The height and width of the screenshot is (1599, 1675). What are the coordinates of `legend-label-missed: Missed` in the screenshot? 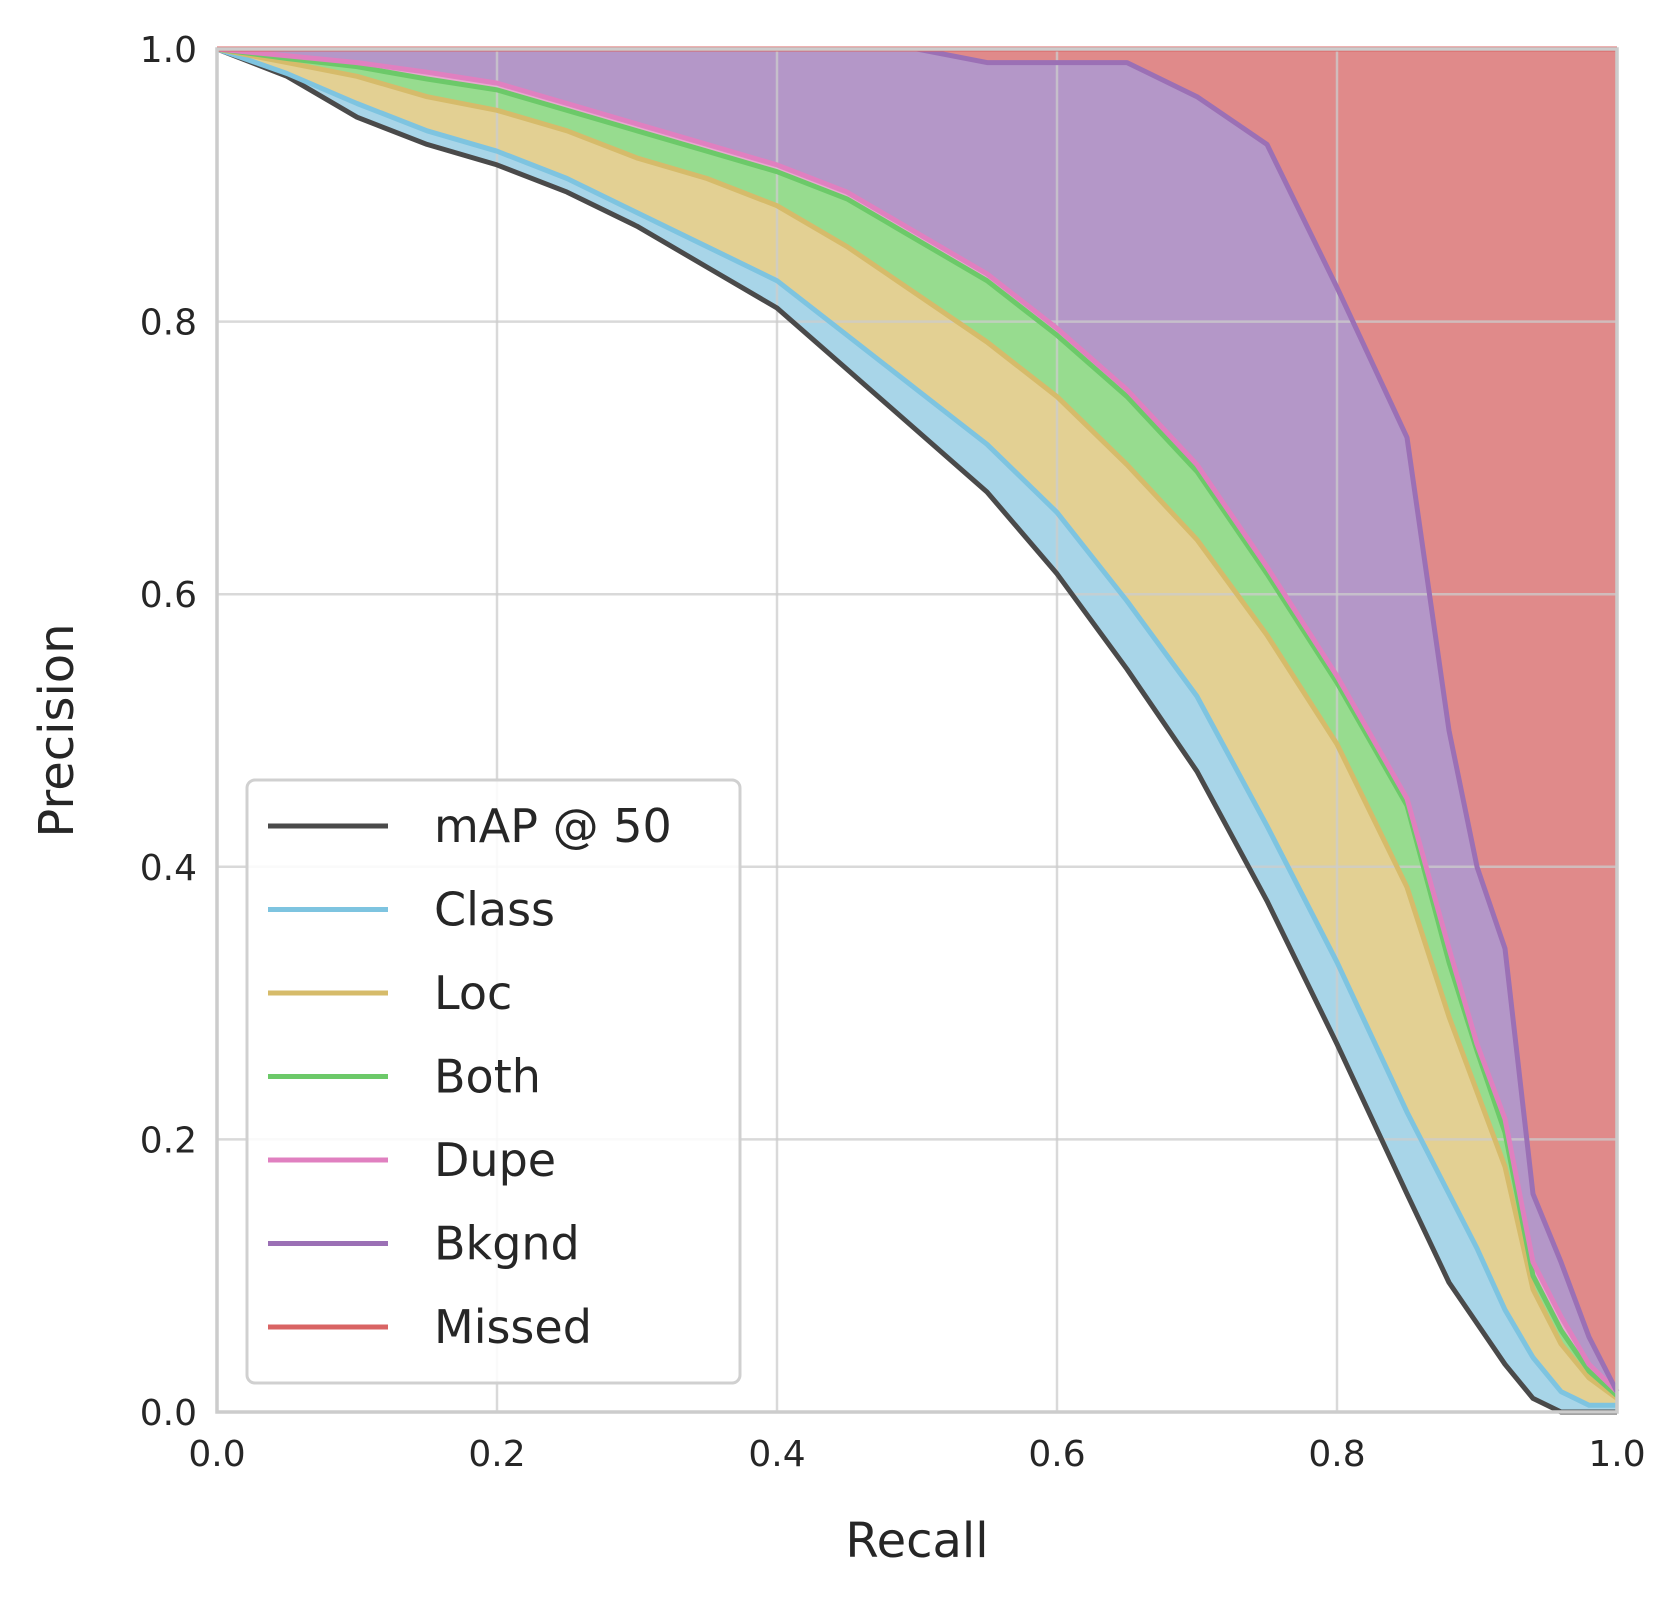 It's located at (513, 1327).